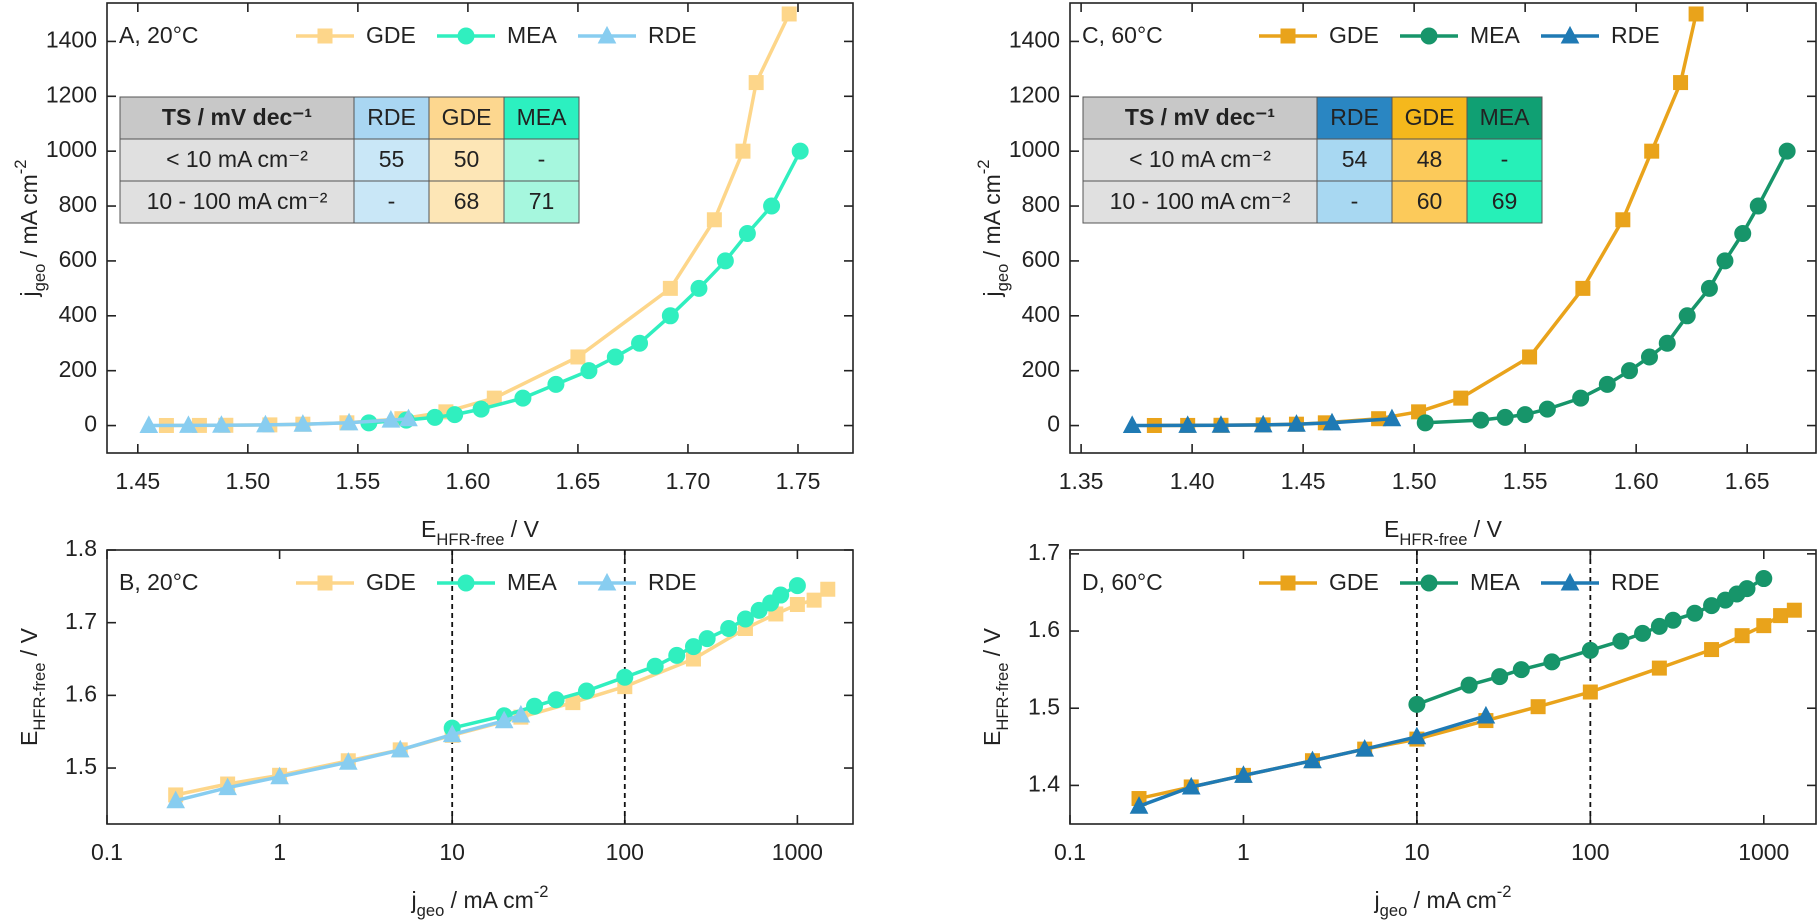 The width and height of the screenshot is (1820, 920). Describe the element at coordinates (688, 481) in the screenshot. I see `x-tick-label: 1.70` at that location.